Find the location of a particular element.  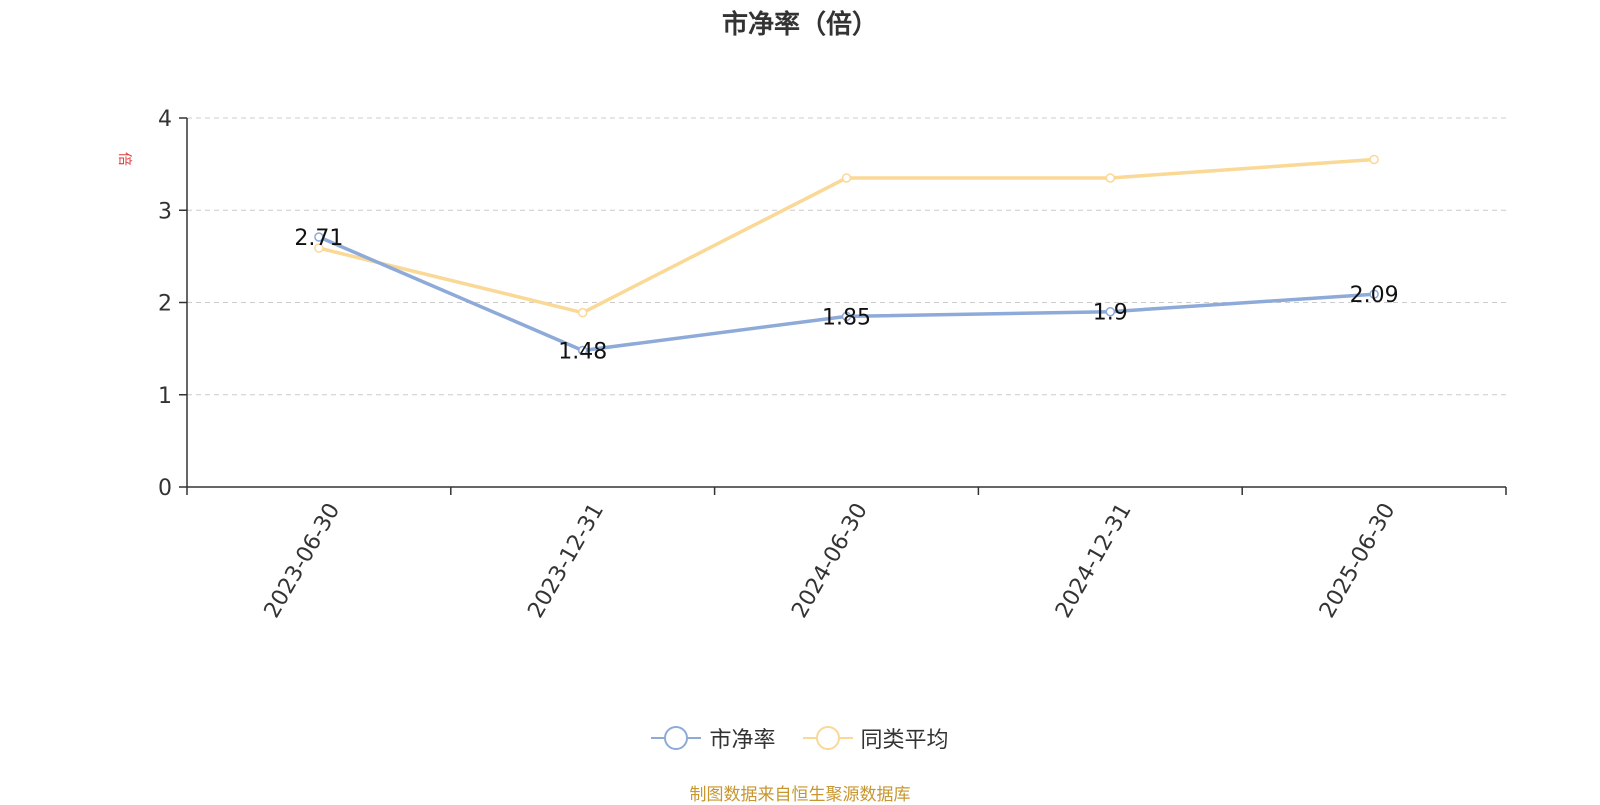

data-source-note: 制图数据来自恒生聚源数据库 is located at coordinates (800, 795).